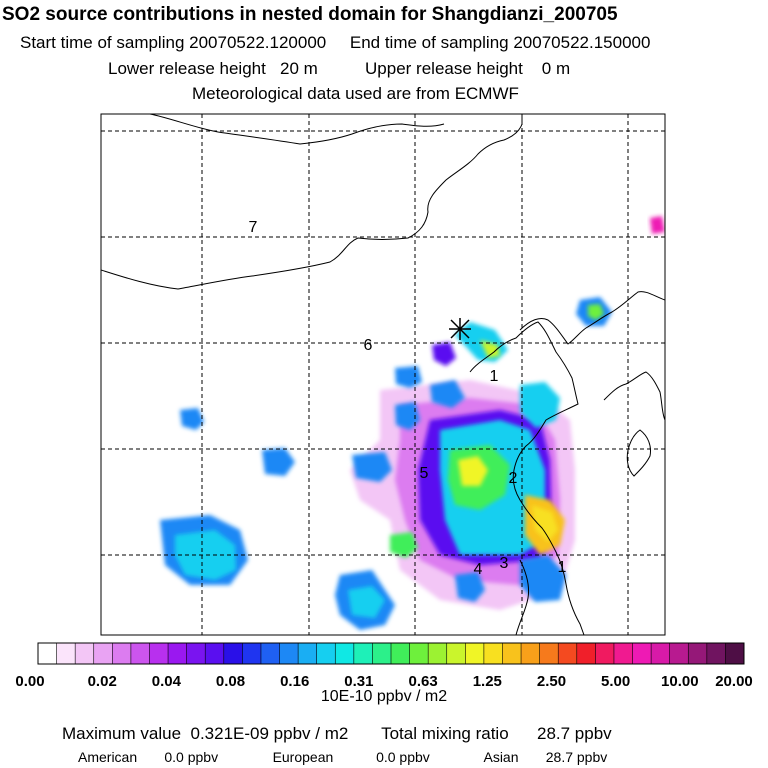 The height and width of the screenshot is (768, 768). I want to click on asian-value: 28.7 ppbv, so click(576, 757).